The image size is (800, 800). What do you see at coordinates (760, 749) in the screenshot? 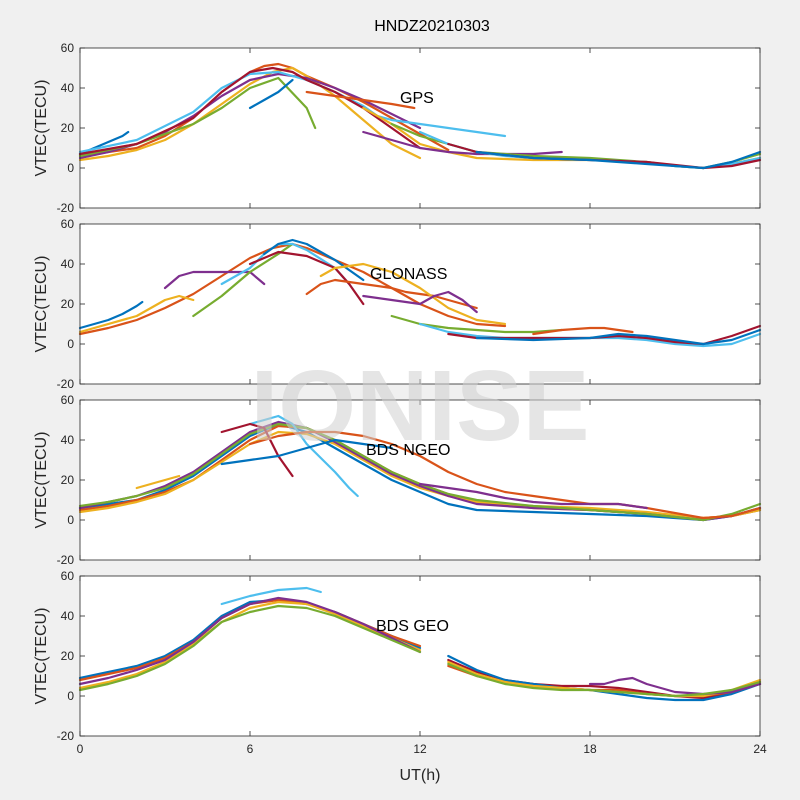
I see `x-tick-label: 24` at bounding box center [760, 749].